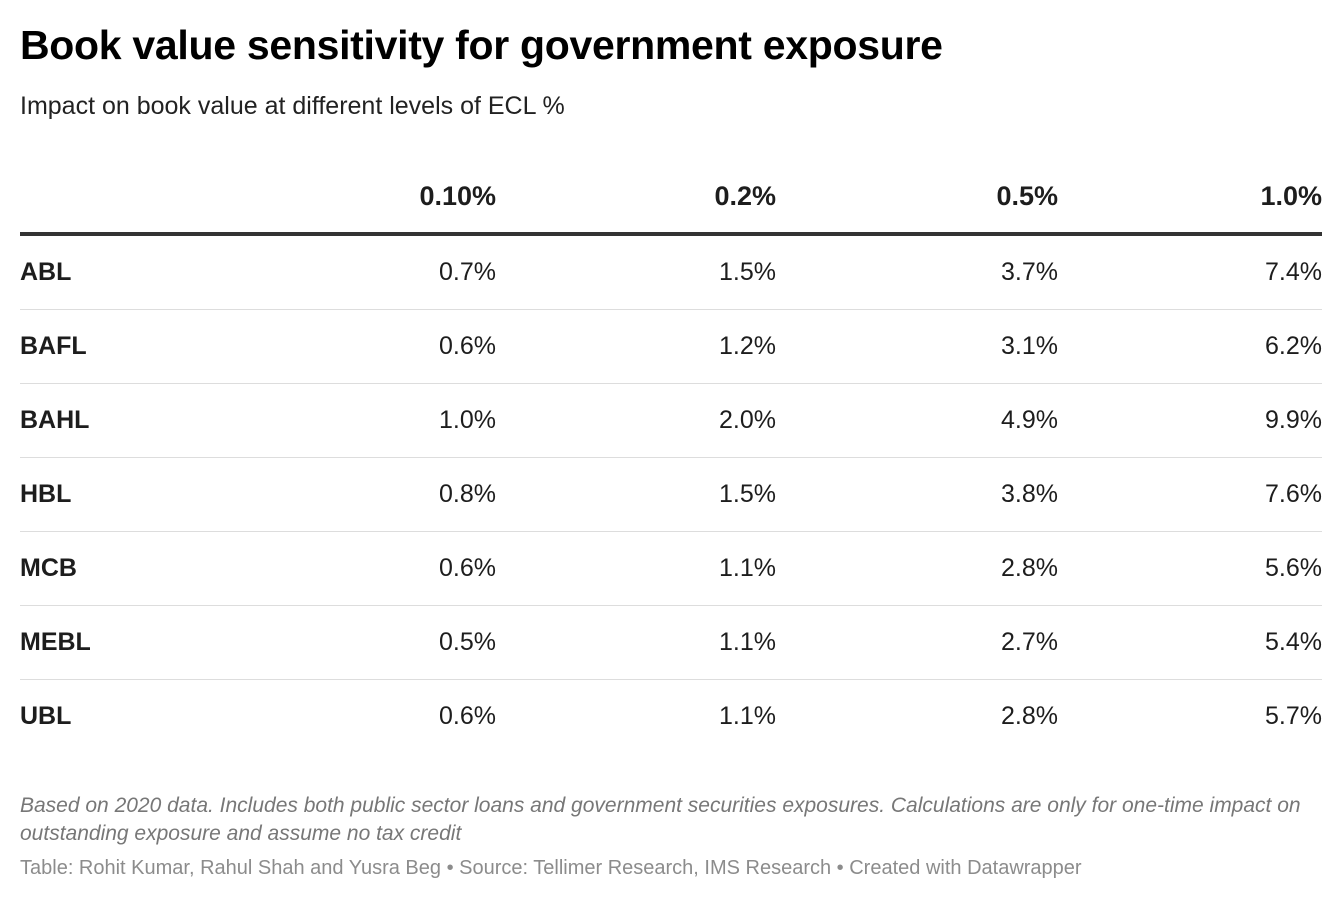 The height and width of the screenshot is (904, 1342). Describe the element at coordinates (356, 494) in the screenshot. I see `table-cell: 0.8%` at that location.